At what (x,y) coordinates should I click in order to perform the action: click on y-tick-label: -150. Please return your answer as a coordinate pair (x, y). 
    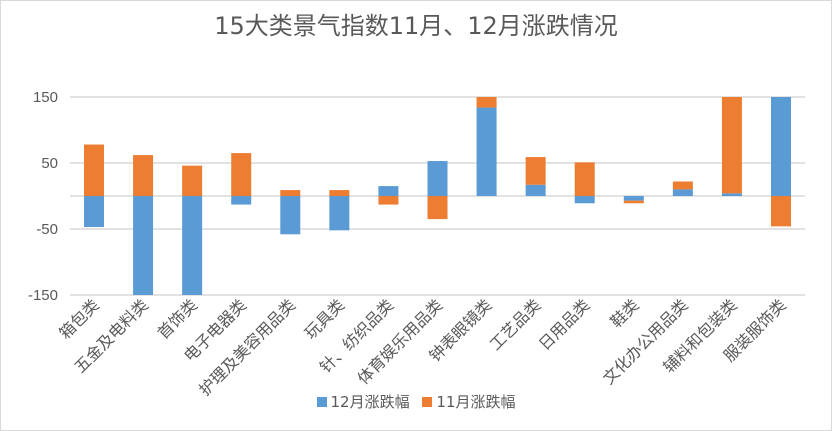
    Looking at the image, I should click on (43, 295).